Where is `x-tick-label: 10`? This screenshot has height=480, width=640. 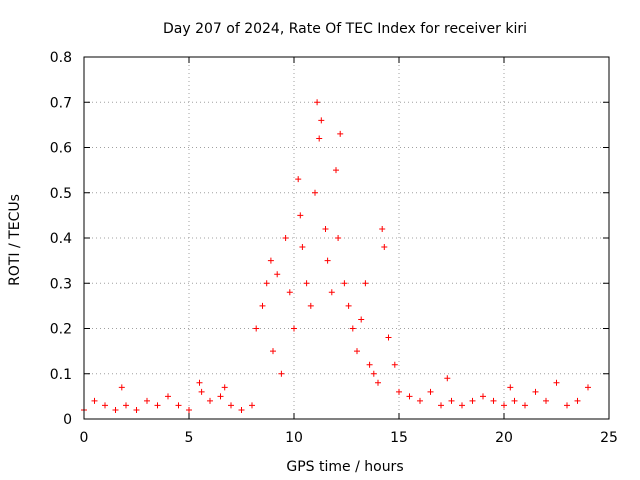 x-tick-label: 10 is located at coordinates (294, 438).